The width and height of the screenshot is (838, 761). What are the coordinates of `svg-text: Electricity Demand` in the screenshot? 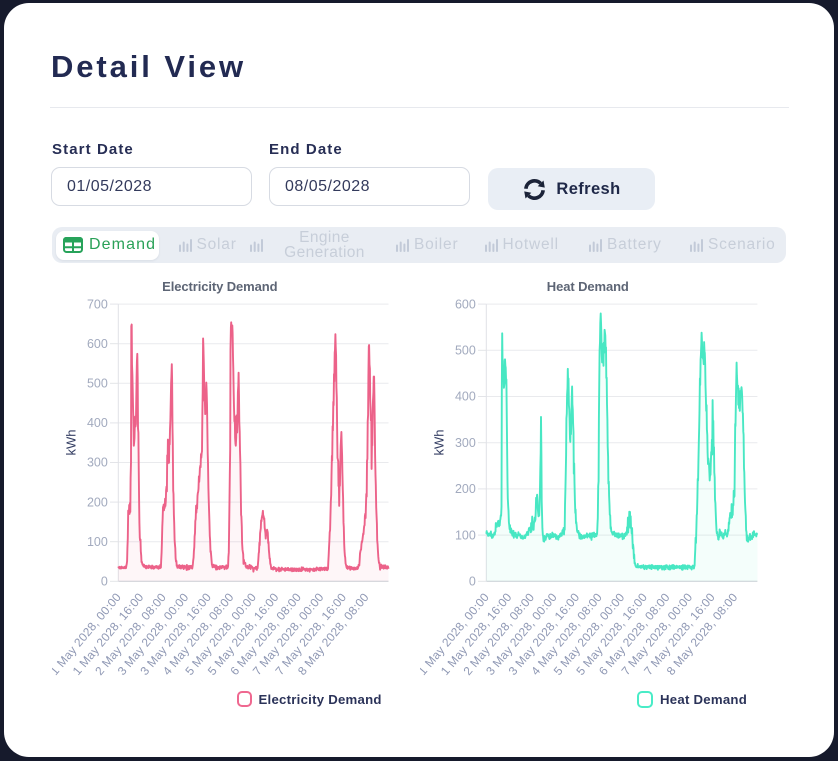 It's located at (219, 286).